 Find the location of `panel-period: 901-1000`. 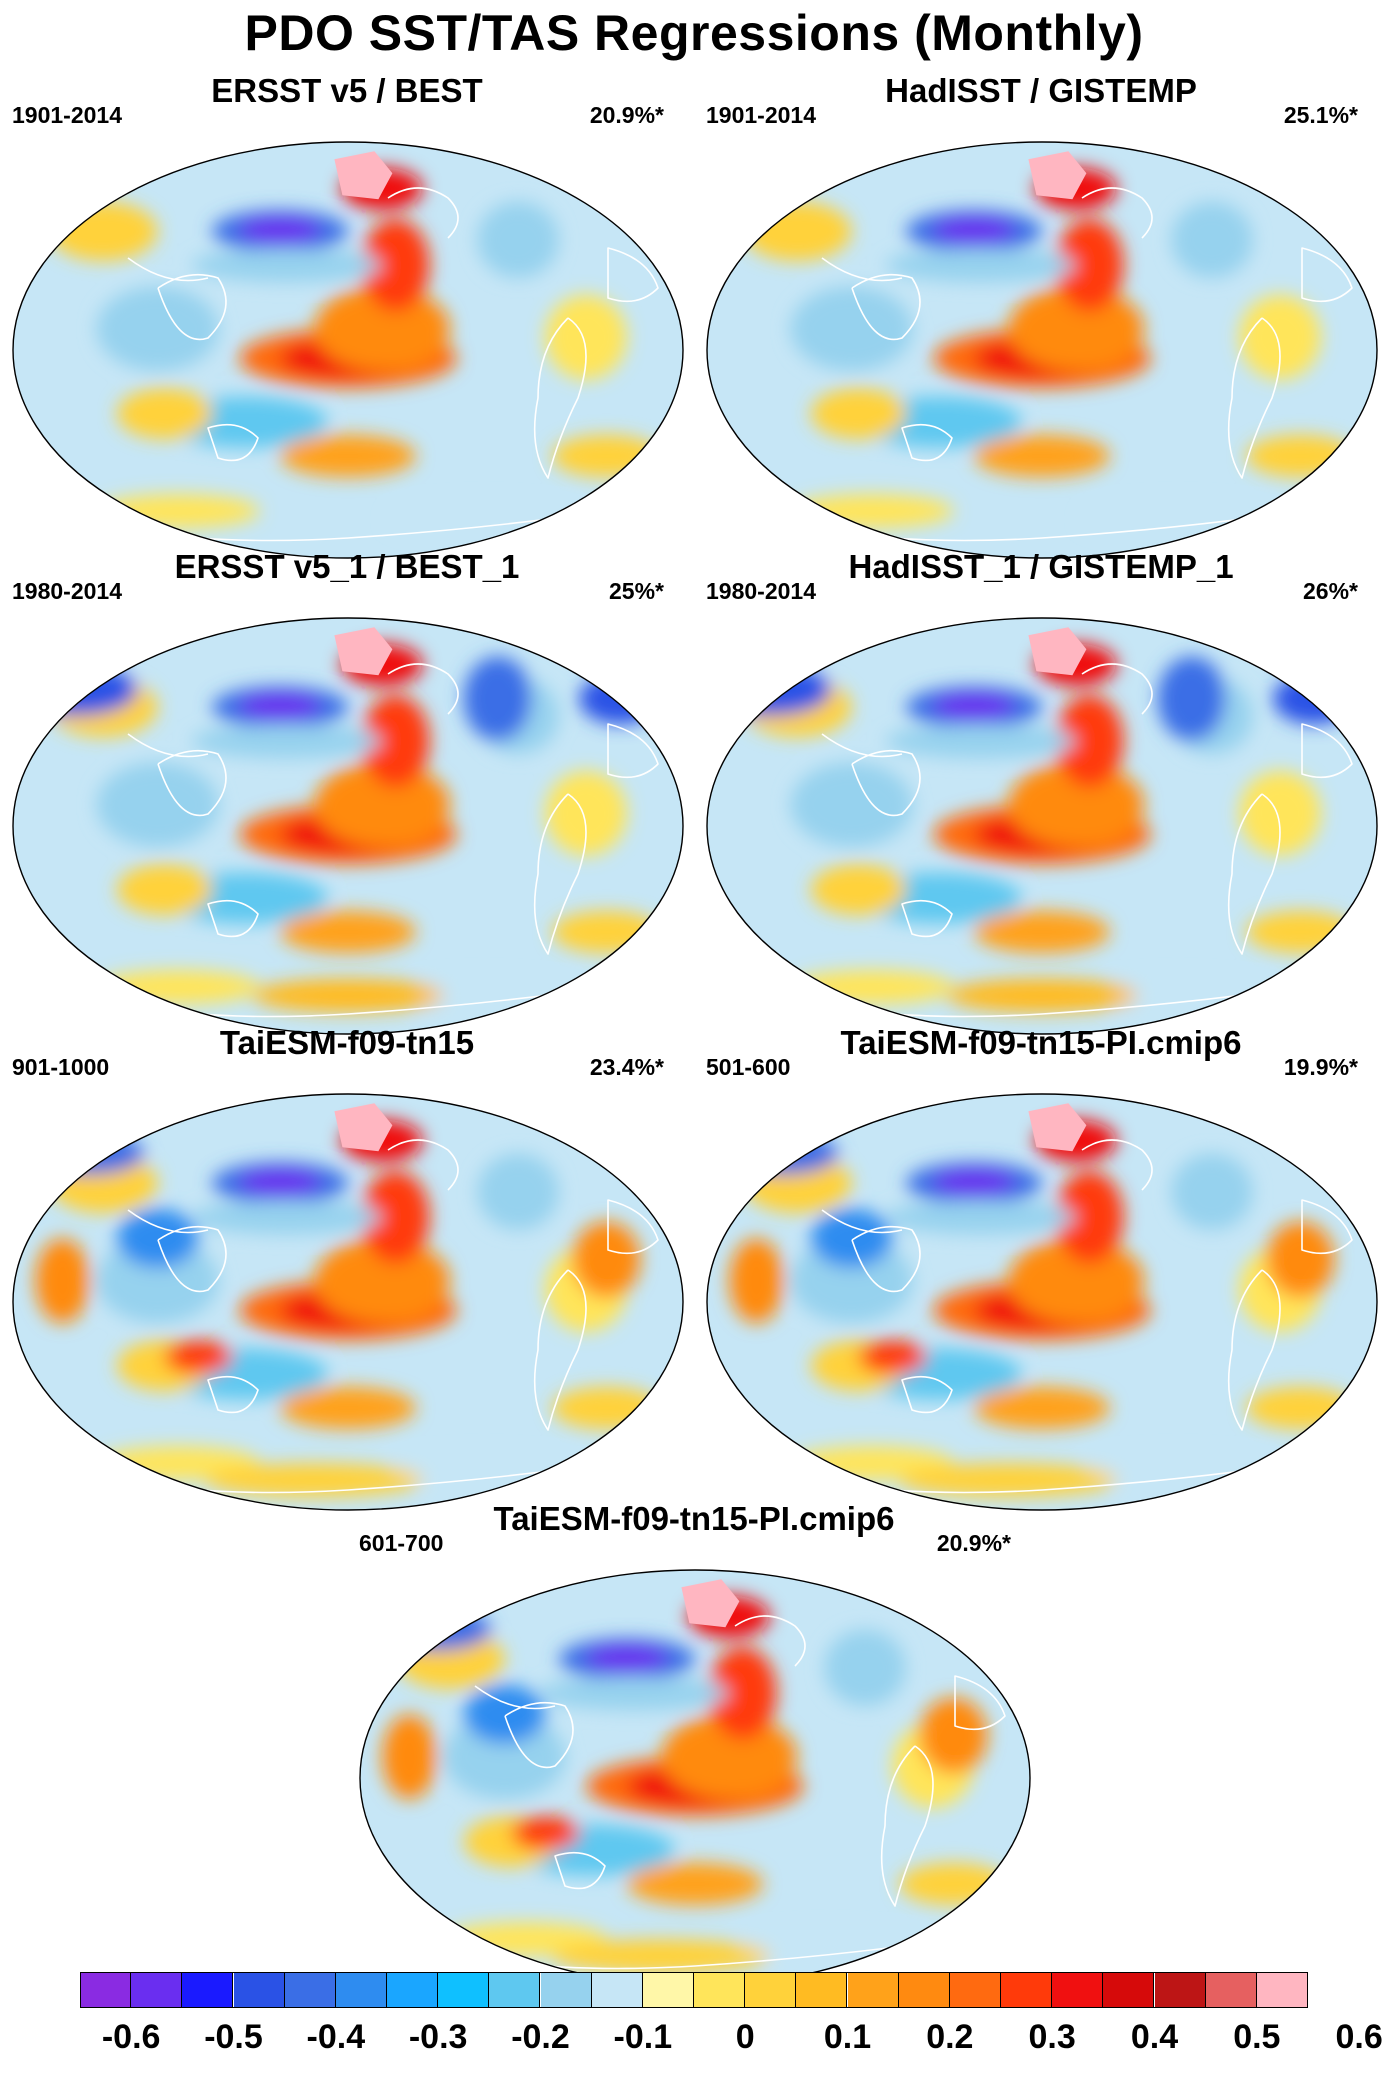

panel-period: 901-1000 is located at coordinates (61, 1067).